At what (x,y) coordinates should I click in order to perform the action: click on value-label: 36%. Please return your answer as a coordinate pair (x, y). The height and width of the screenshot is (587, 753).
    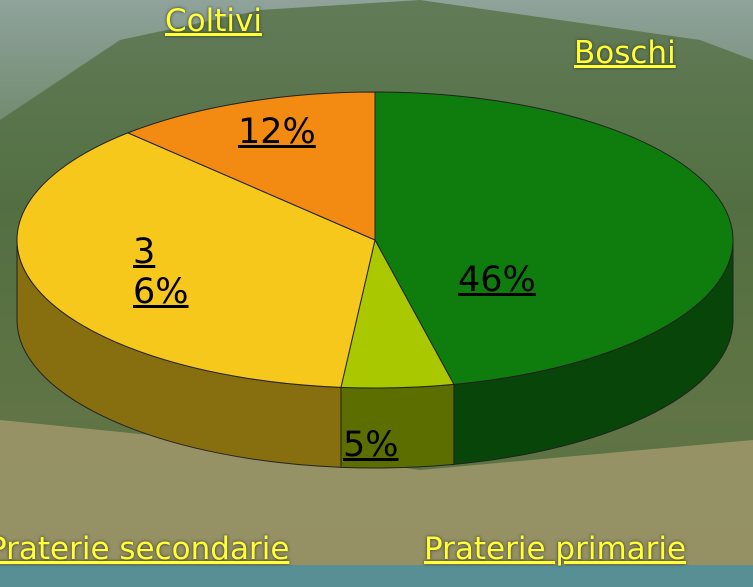
    Looking at the image, I should click on (161, 272).